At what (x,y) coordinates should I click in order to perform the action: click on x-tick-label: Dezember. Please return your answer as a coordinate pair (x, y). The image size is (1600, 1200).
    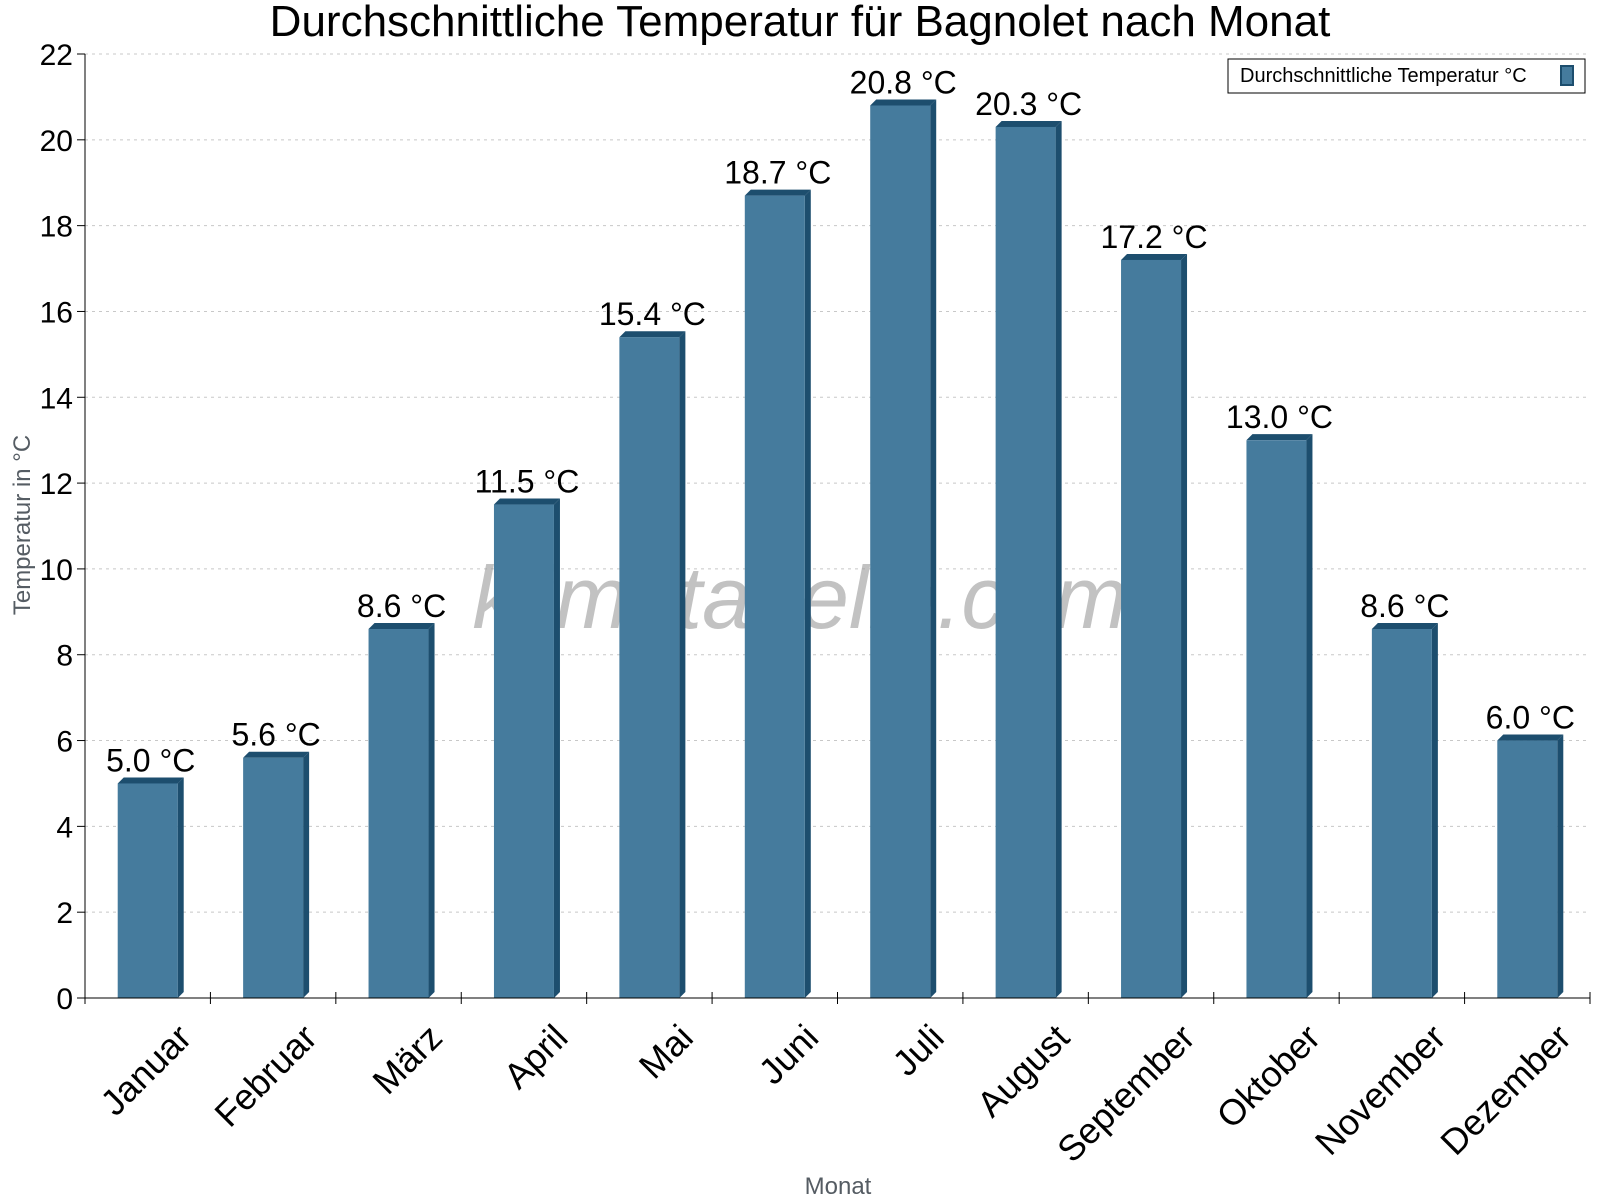
    Looking at the image, I should click on (1505, 1089).